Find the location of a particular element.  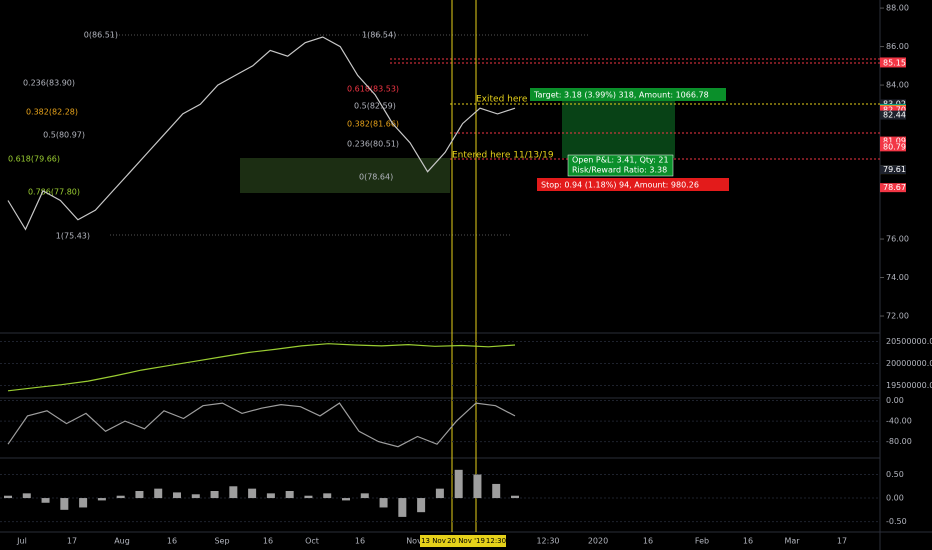

fib-label: 1(75.43) is located at coordinates (73, 236).